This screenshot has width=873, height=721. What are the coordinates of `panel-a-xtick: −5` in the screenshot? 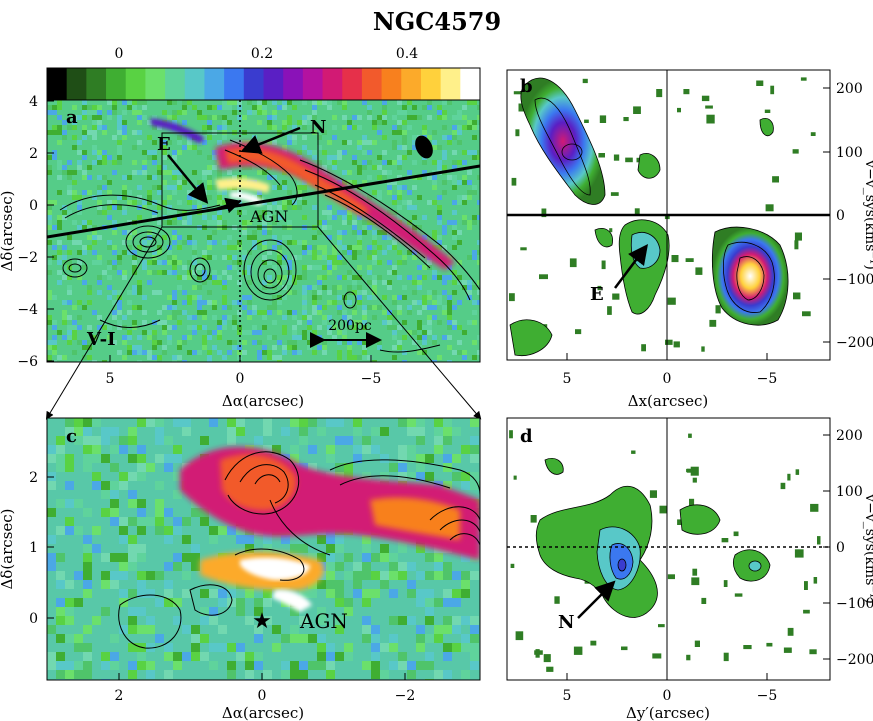 It's located at (371, 379).